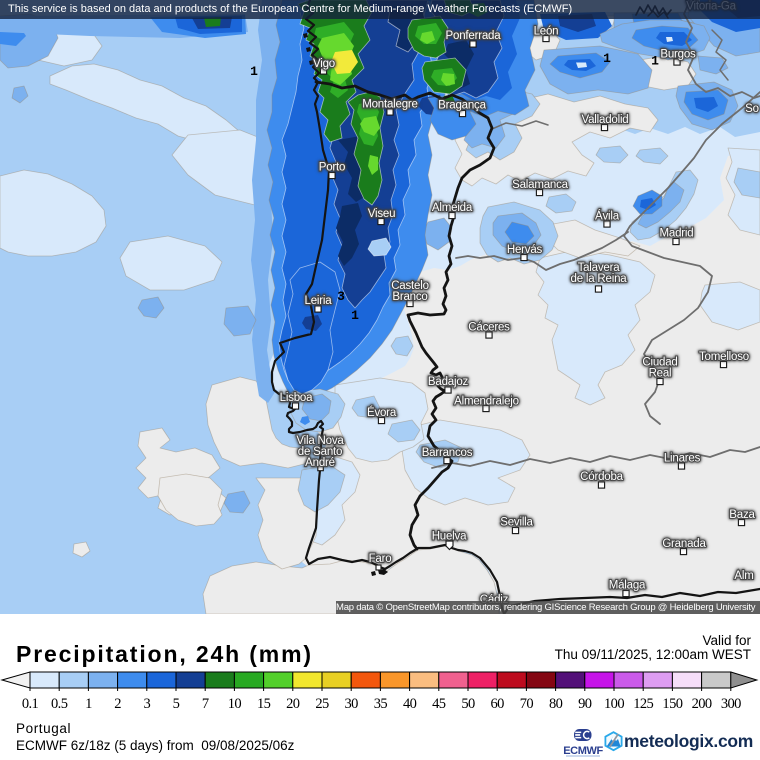  What do you see at coordinates (474, 36) in the screenshot?
I see `svg-text: Ponferrada` at bounding box center [474, 36].